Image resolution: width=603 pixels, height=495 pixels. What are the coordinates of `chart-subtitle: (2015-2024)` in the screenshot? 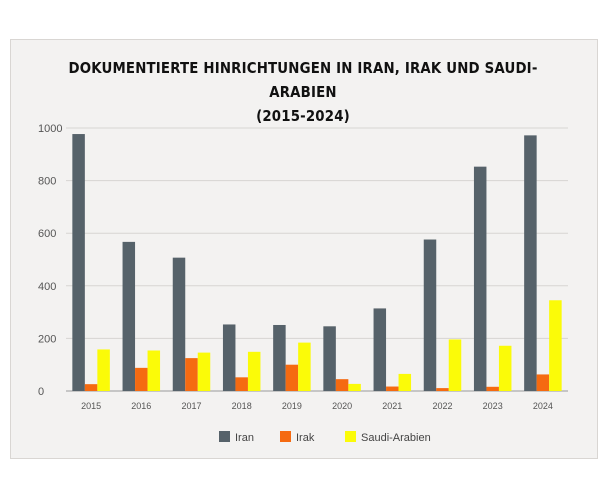 It's located at (303, 116).